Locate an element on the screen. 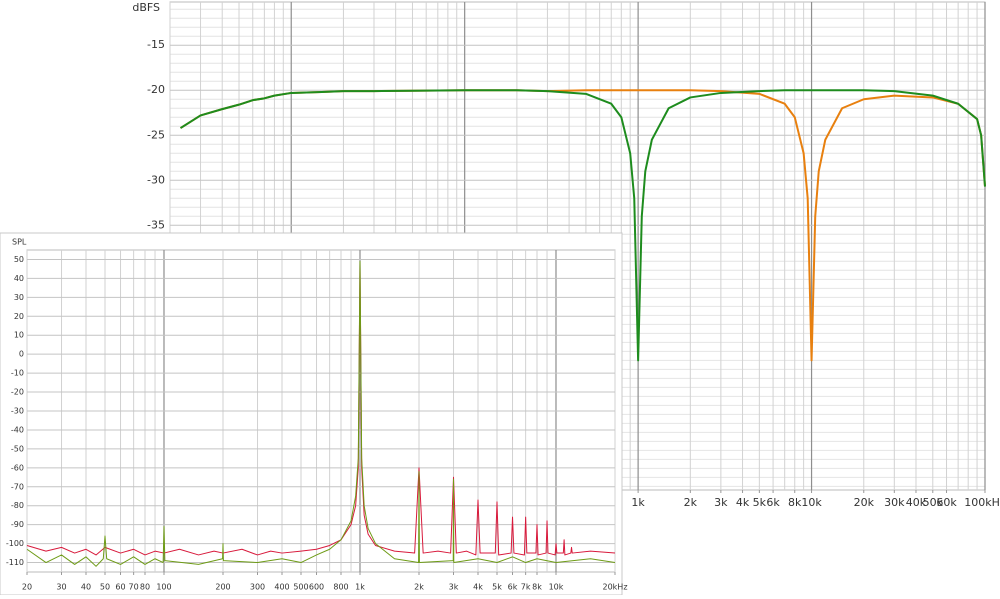 This screenshot has height=599, width=1000. y-tick-label: 40 is located at coordinates (19, 278).